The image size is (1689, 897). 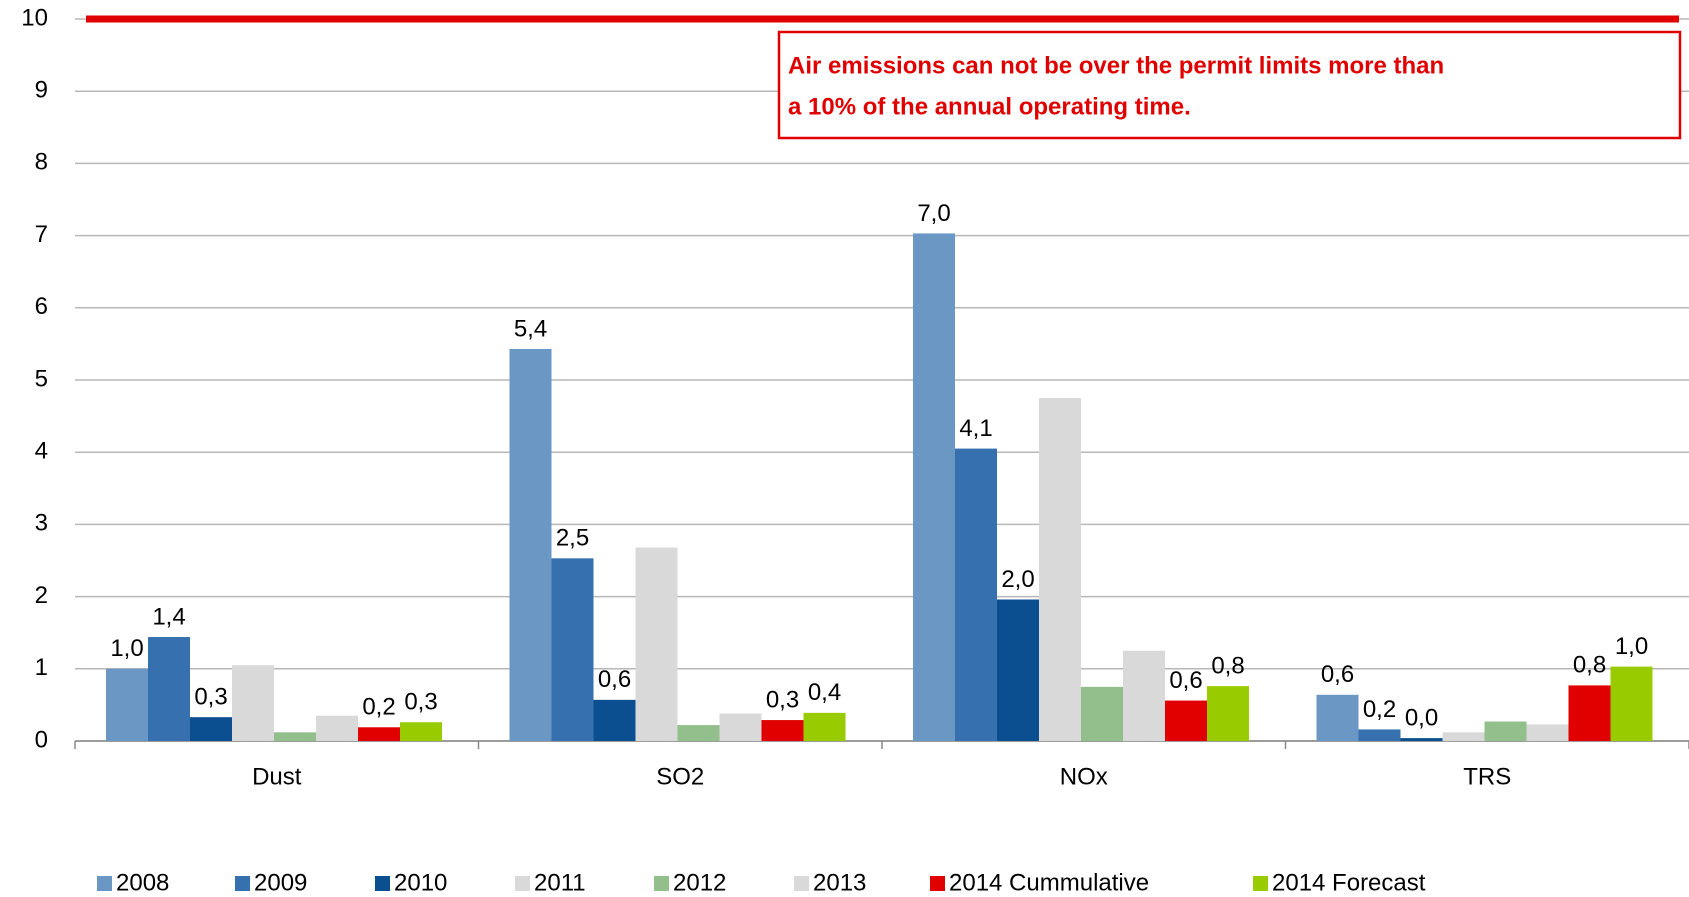 I want to click on legend-label: 2014 Forecast, so click(x=1349, y=882).